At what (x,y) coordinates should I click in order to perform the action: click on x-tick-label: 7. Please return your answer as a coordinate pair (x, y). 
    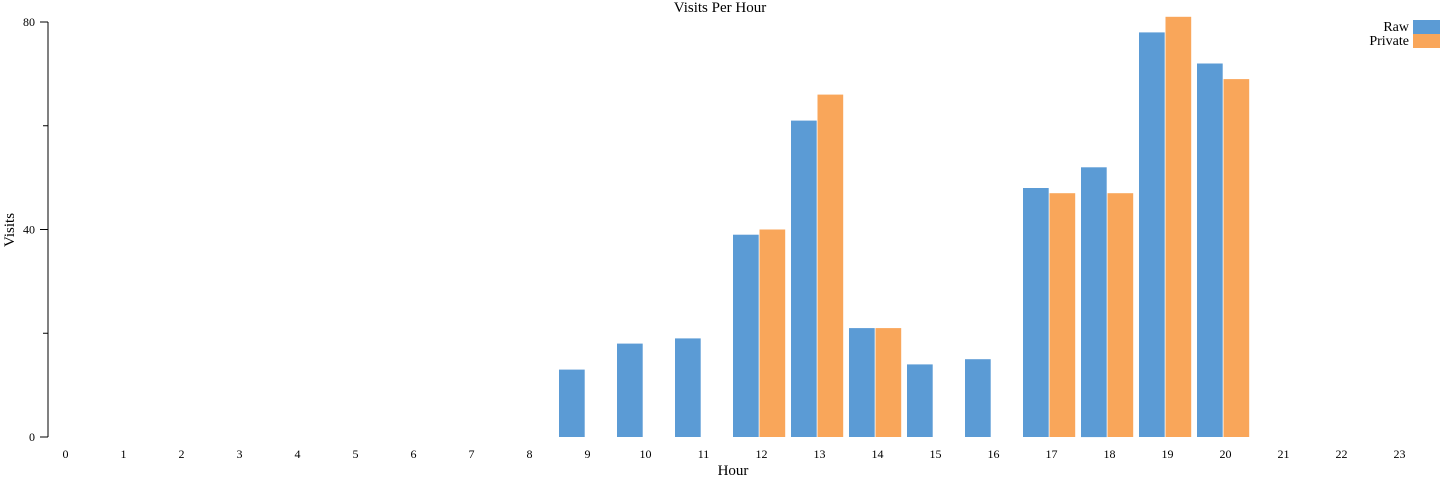
    Looking at the image, I should click on (472, 454).